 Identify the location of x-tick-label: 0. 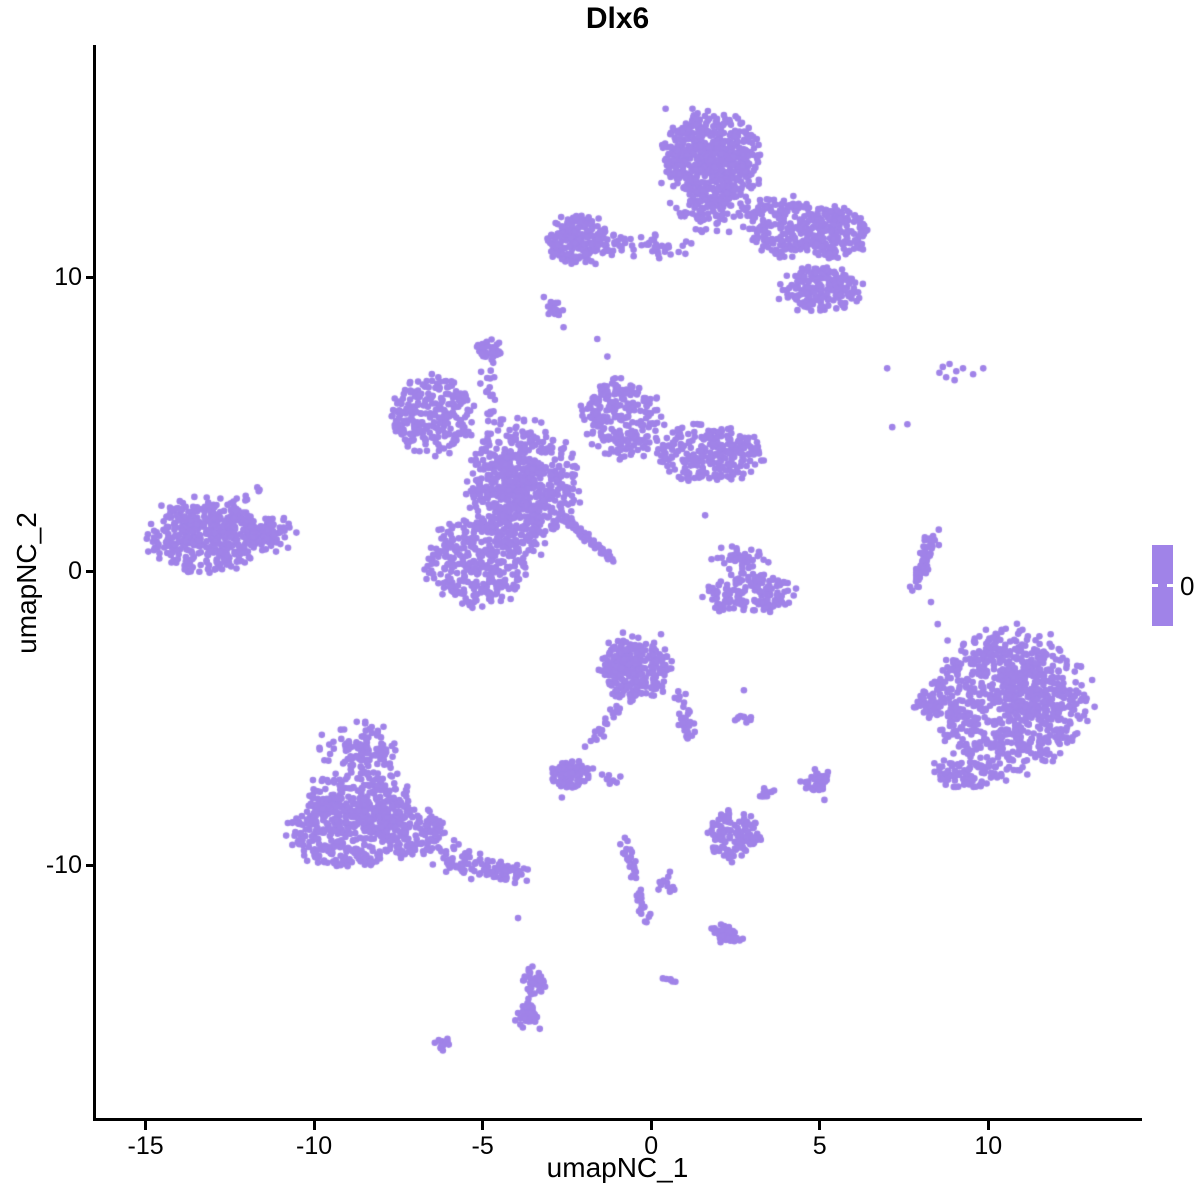
(651, 1146).